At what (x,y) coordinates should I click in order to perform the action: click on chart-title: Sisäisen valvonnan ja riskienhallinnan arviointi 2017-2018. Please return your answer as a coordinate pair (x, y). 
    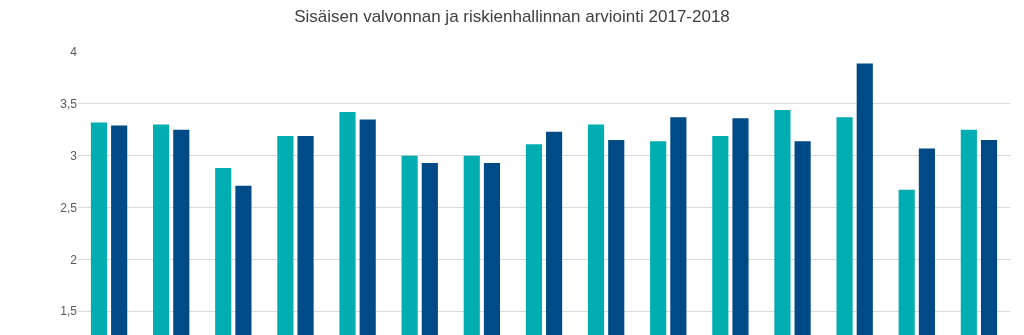
    Looking at the image, I should click on (512, 16).